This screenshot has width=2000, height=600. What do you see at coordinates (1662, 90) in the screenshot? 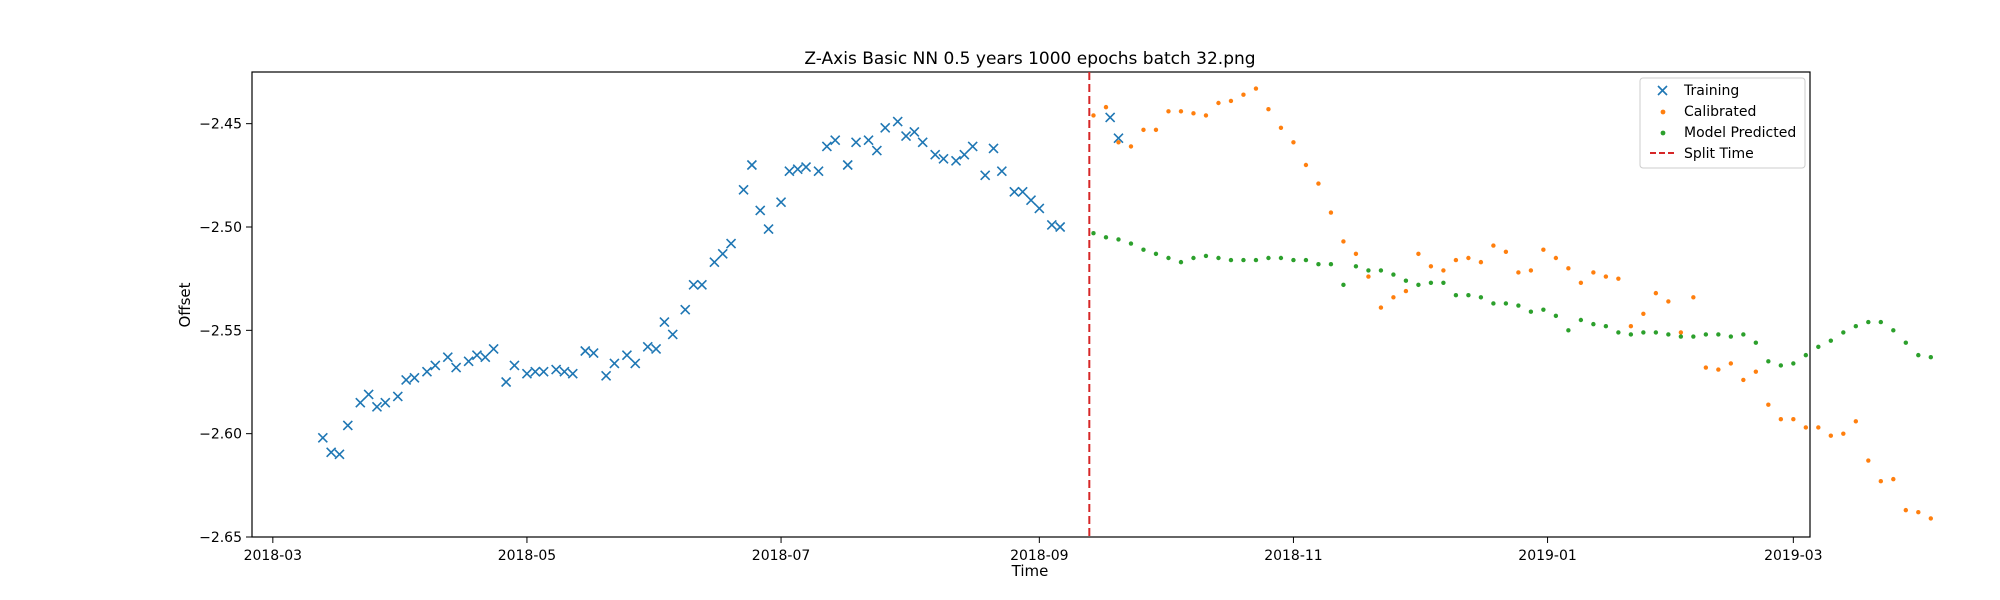
I see `legend-marker-training` at bounding box center [1662, 90].